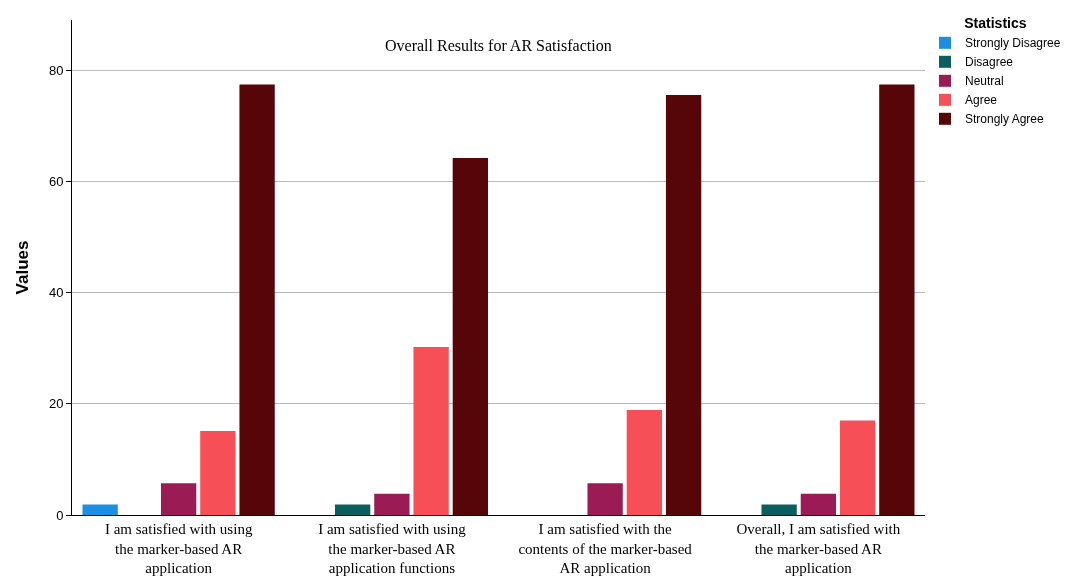  What do you see at coordinates (995, 23) in the screenshot?
I see `legend-title: Statistics` at bounding box center [995, 23].